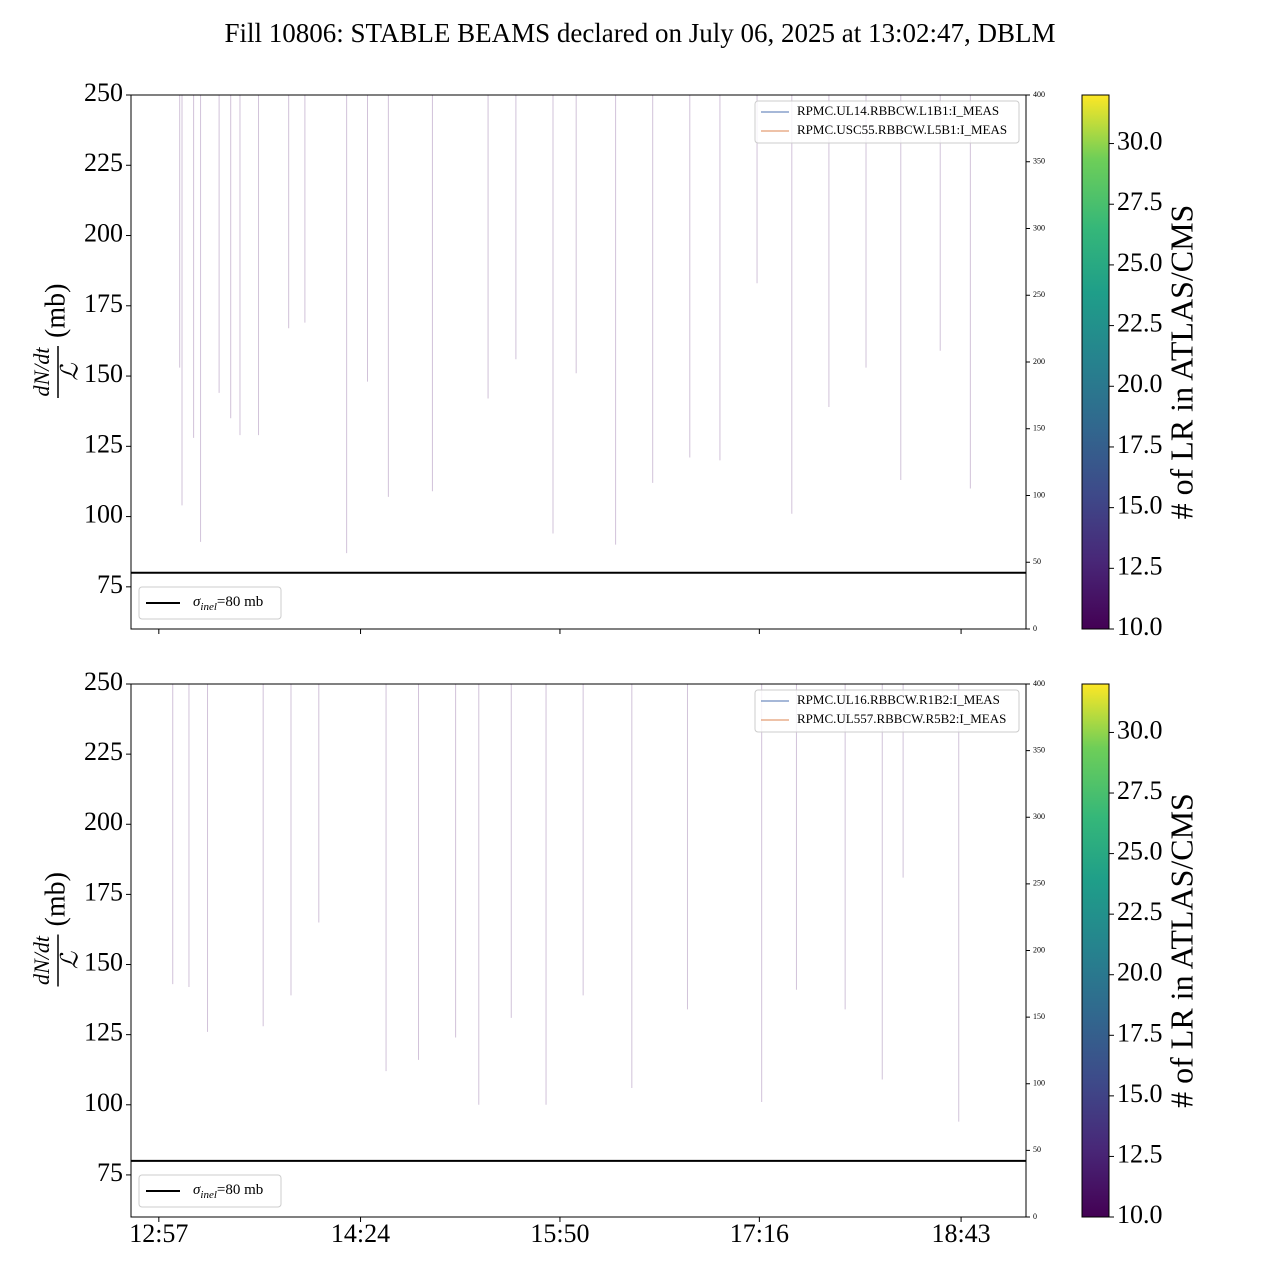  Describe the element at coordinates (759, 1233) in the screenshot. I see `x-tick-label: 17:16` at that location.